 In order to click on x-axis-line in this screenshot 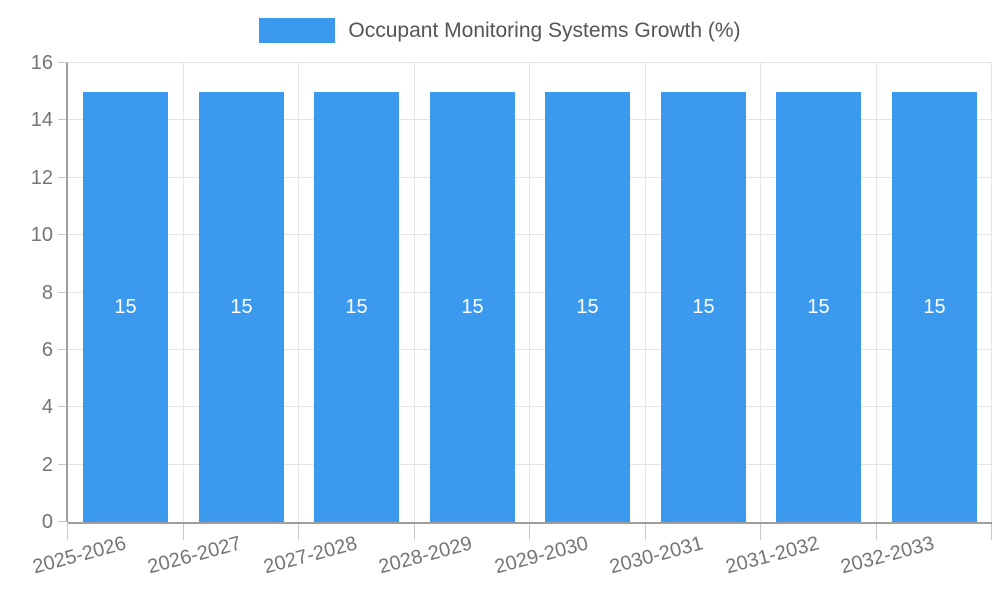, I will do `click(530, 523)`.